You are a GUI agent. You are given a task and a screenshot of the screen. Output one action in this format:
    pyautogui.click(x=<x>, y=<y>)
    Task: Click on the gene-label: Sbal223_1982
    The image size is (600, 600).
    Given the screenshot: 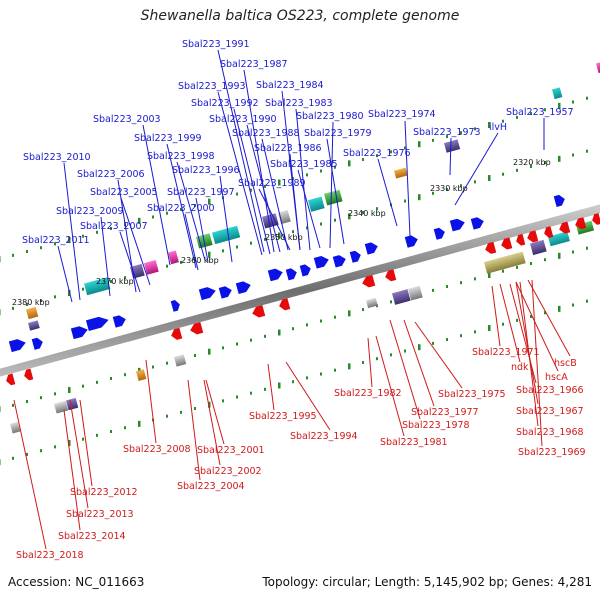 What is the action you would take?
    pyautogui.click(x=368, y=393)
    